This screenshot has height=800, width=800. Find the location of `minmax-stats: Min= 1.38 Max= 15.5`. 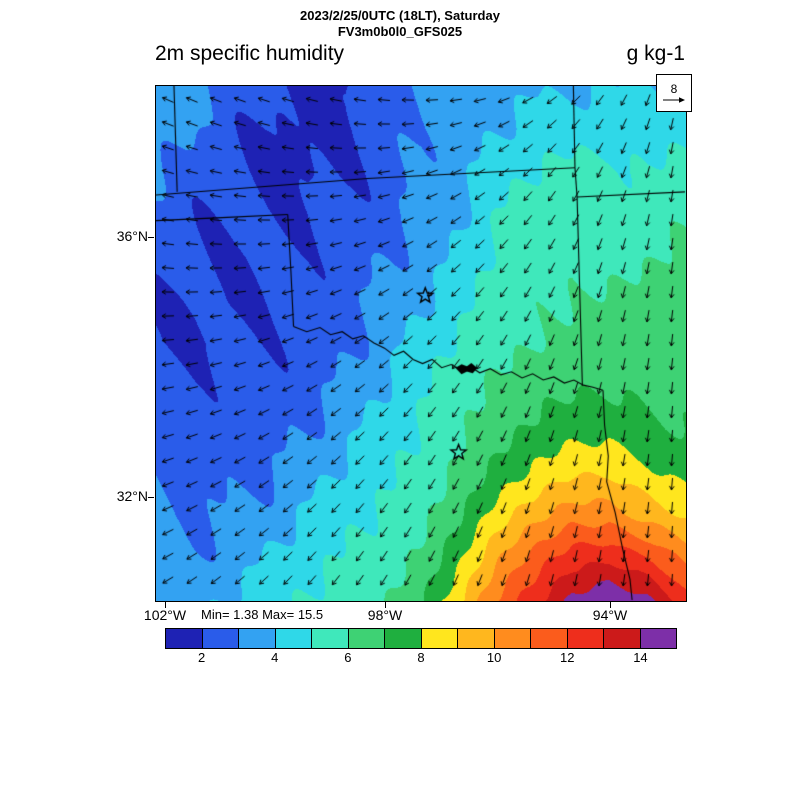

minmax-stats: Min= 1.38 Max= 15.5 is located at coordinates (262, 614).